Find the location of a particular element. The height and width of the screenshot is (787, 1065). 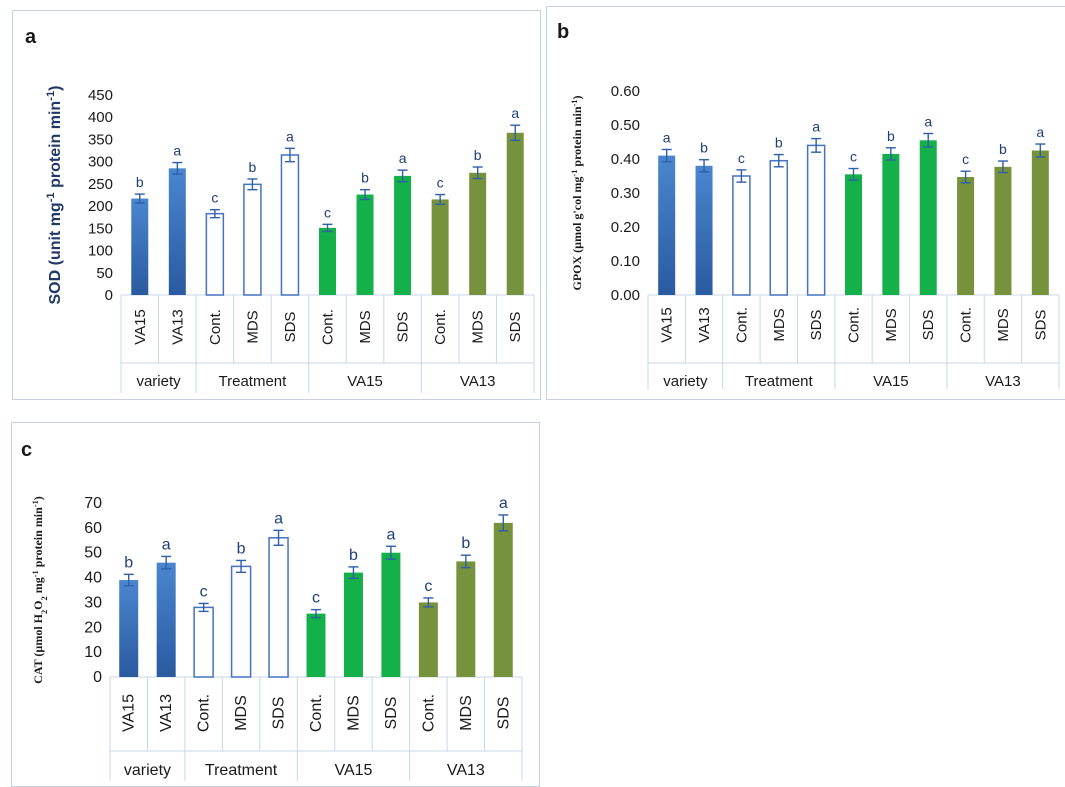

y-tick-label-b: 0.60 is located at coordinates (625, 91).